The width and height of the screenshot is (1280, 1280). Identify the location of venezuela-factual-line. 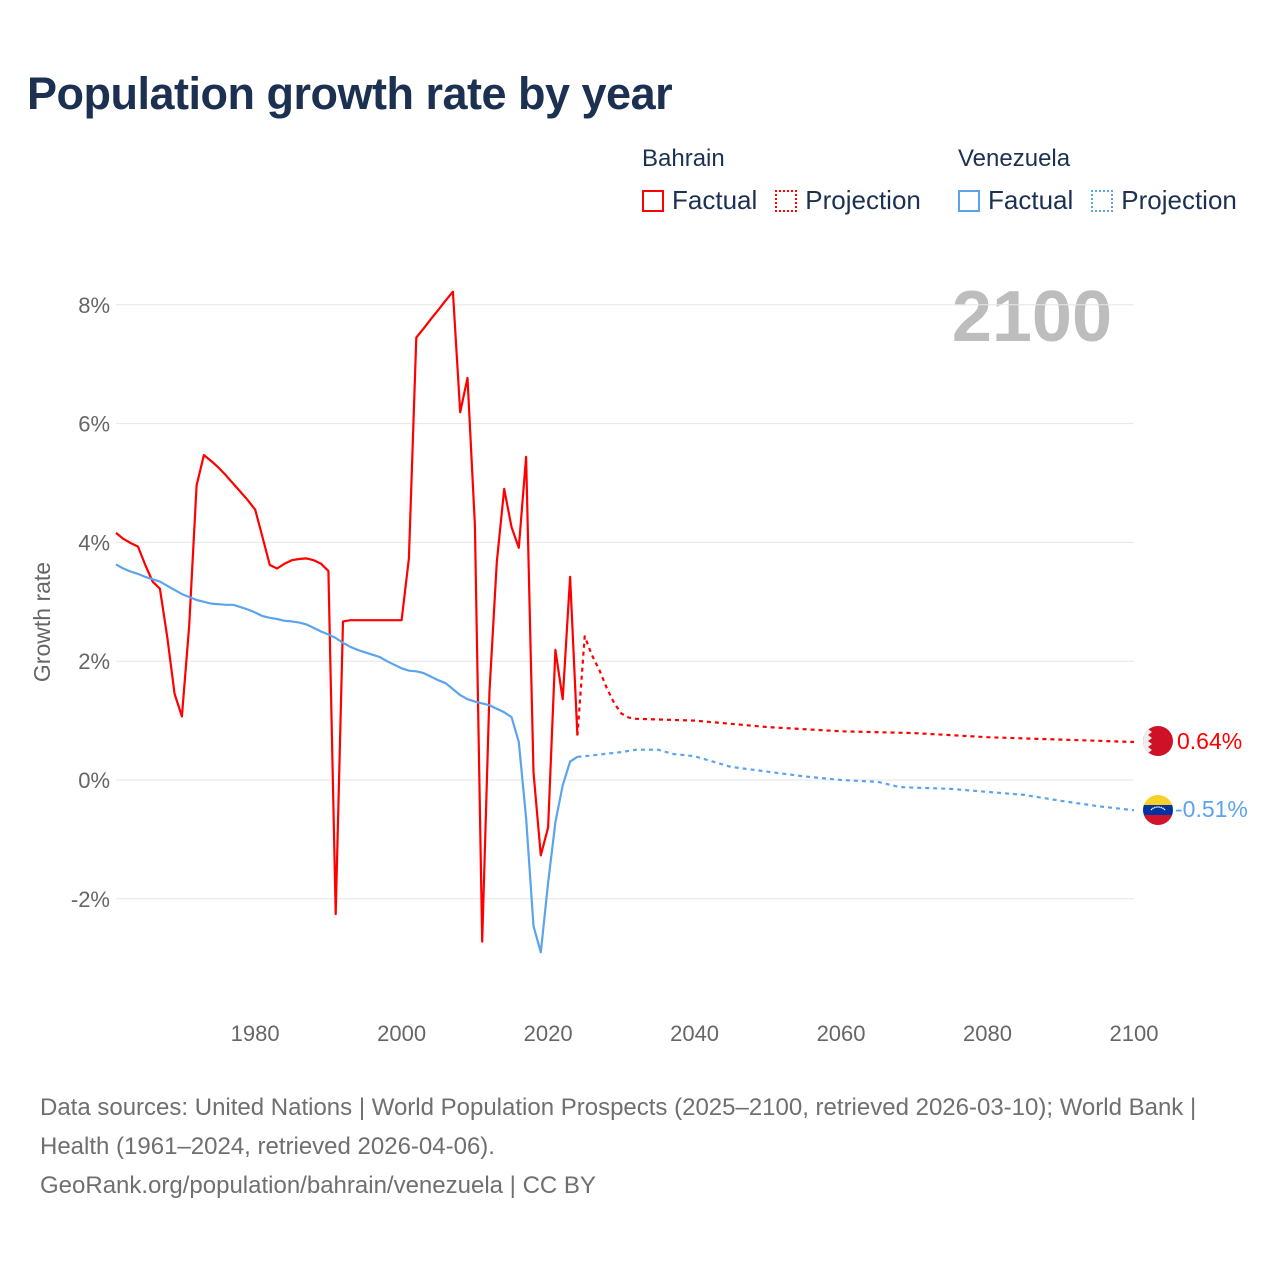
(347, 758).